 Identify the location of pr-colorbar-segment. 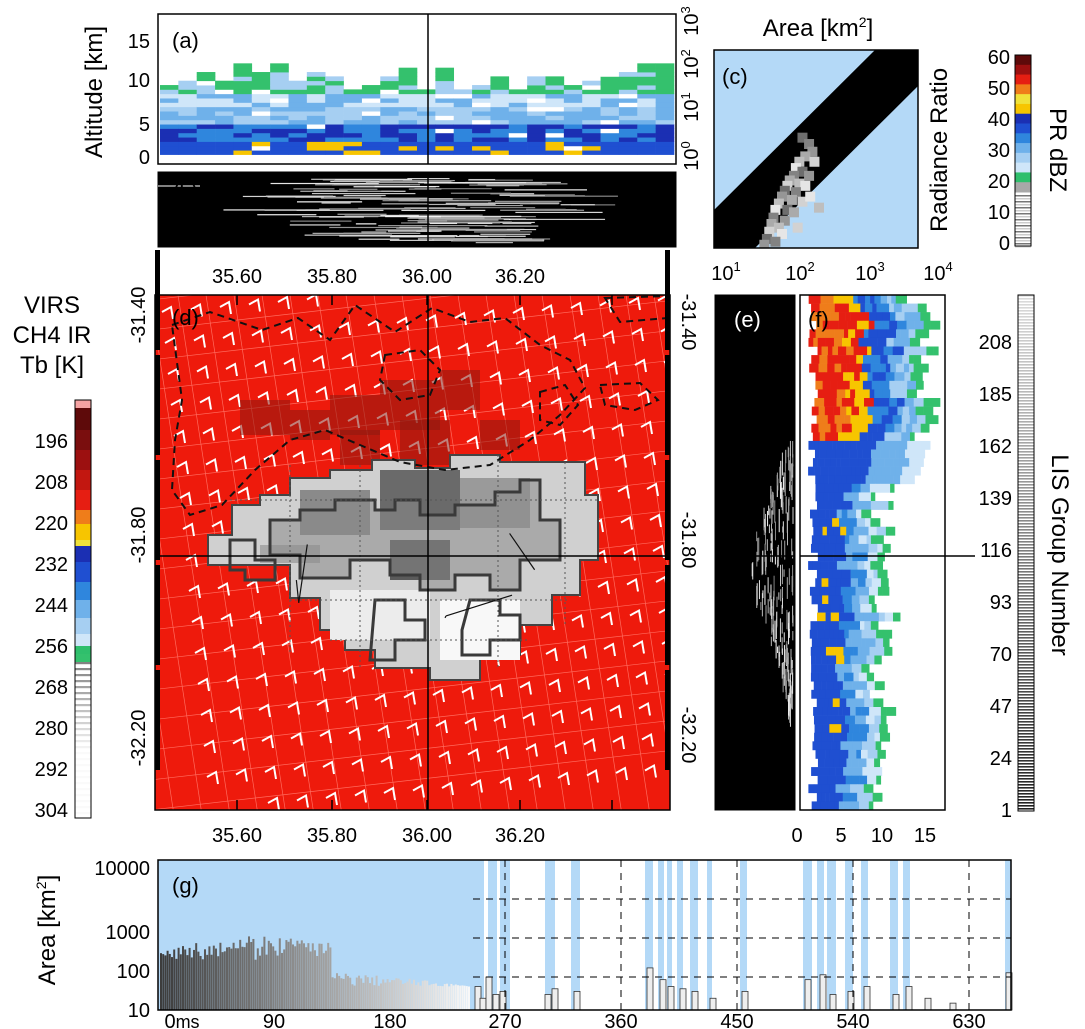
(1023, 89).